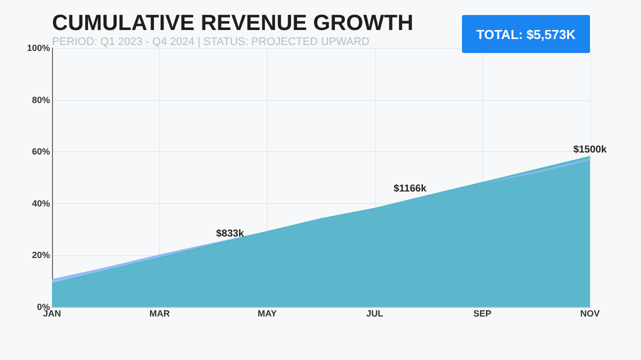  Describe the element at coordinates (38, 48) in the screenshot. I see `y-tick-label: 100%` at that location.